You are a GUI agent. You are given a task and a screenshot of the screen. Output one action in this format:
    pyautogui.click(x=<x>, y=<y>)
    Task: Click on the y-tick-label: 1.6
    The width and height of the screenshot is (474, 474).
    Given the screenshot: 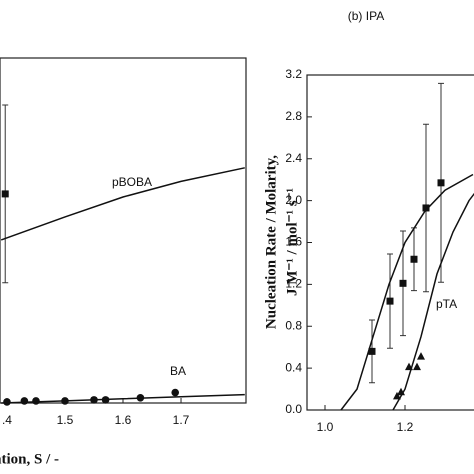 What is the action you would take?
    pyautogui.click(x=293, y=242)
    